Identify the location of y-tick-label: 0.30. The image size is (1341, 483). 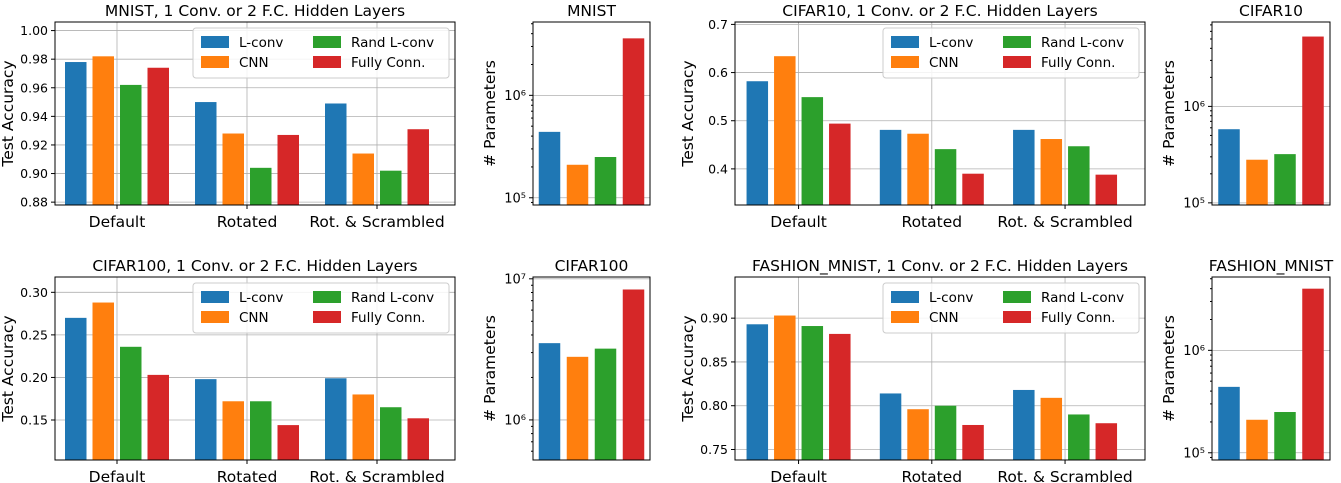
(34, 292).